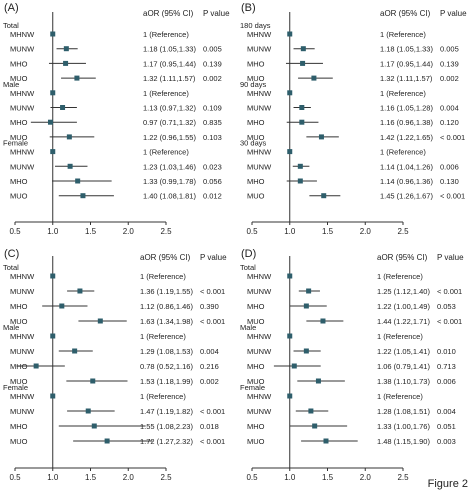 This screenshot has height=493, width=474. I want to click on p-value: 0.130, so click(449, 181).